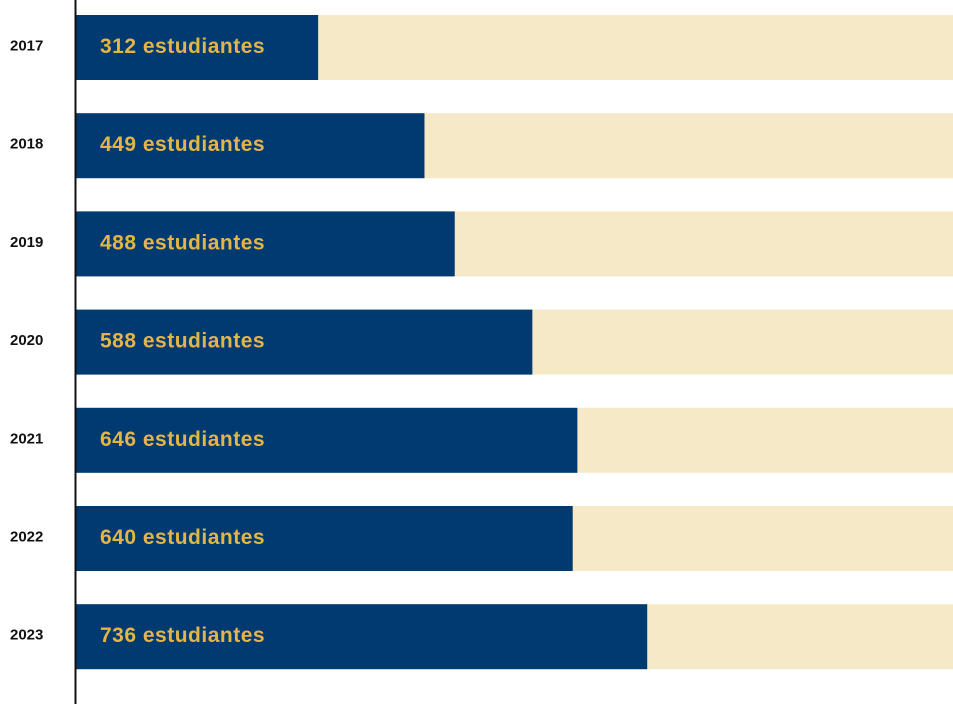  Describe the element at coordinates (26, 438) in the screenshot. I see `y-tick-label: 2021` at that location.